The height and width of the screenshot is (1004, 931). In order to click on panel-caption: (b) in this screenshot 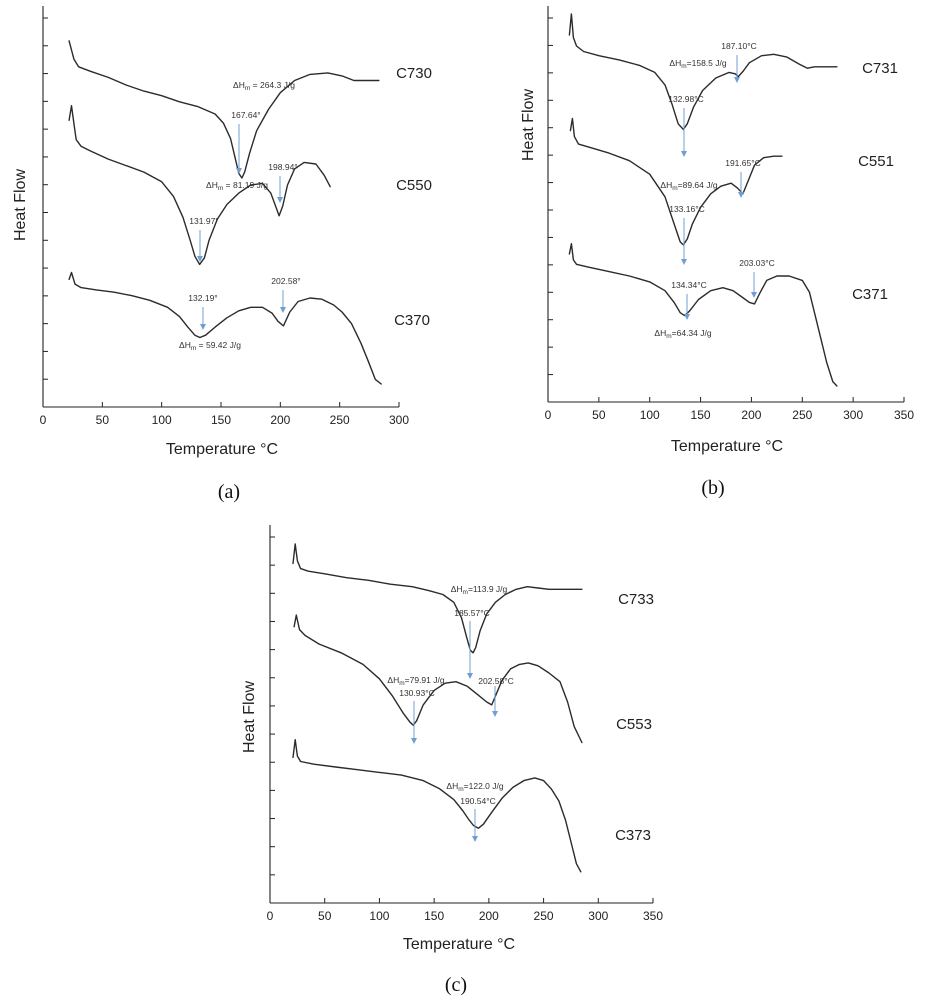, I will do `click(712, 488)`.